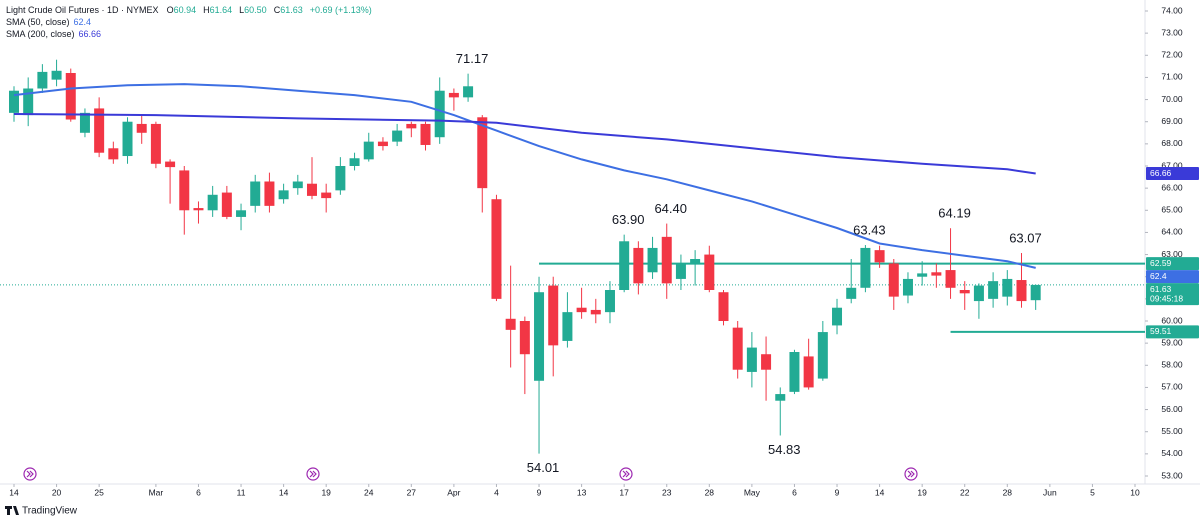 The width and height of the screenshot is (1200, 518). I want to click on x-tick-label: 11, so click(241, 492).